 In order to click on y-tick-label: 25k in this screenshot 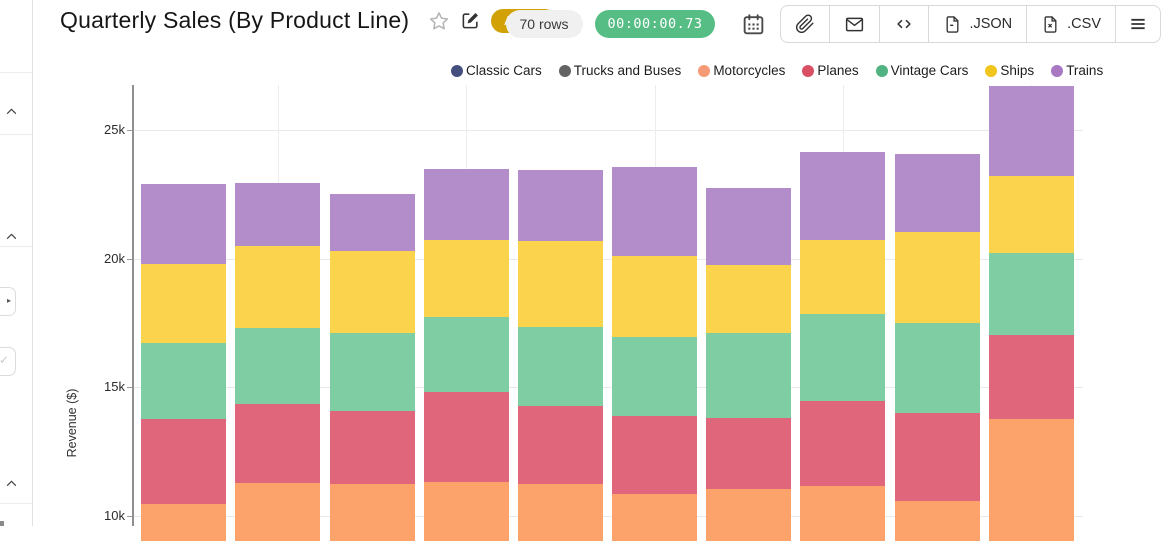, I will do `click(114, 129)`.